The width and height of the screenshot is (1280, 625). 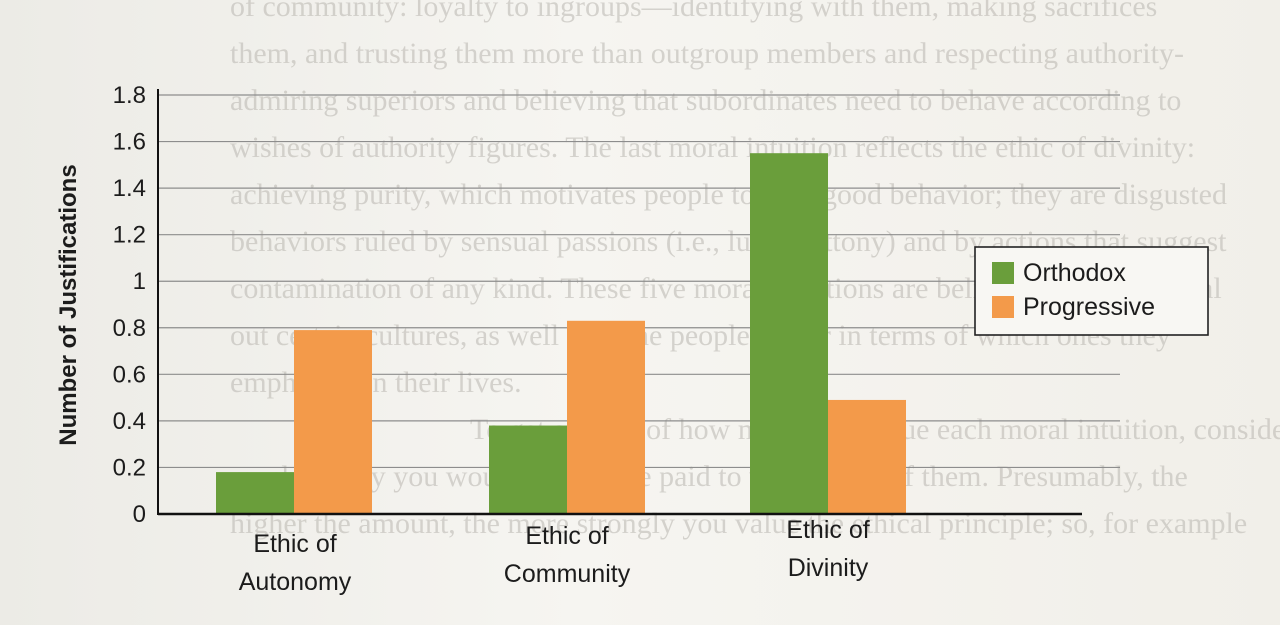 What do you see at coordinates (129, 305) in the screenshot?
I see `y-axis-ticks: 0 0.2 0.4 0.6 0.8 1 1.2 1.4 1.6 1.8` at bounding box center [129, 305].